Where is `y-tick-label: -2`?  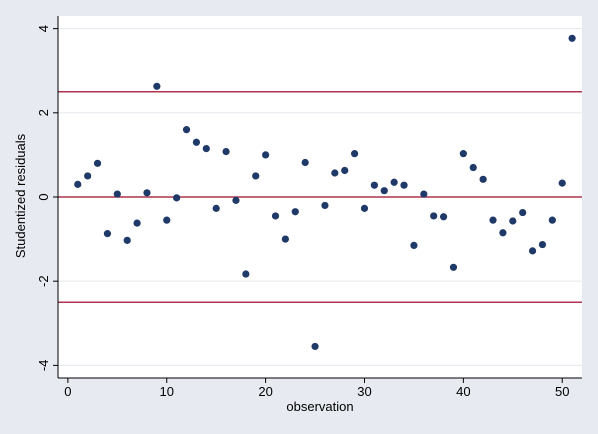
y-tick-label: -2 is located at coordinates (43, 281).